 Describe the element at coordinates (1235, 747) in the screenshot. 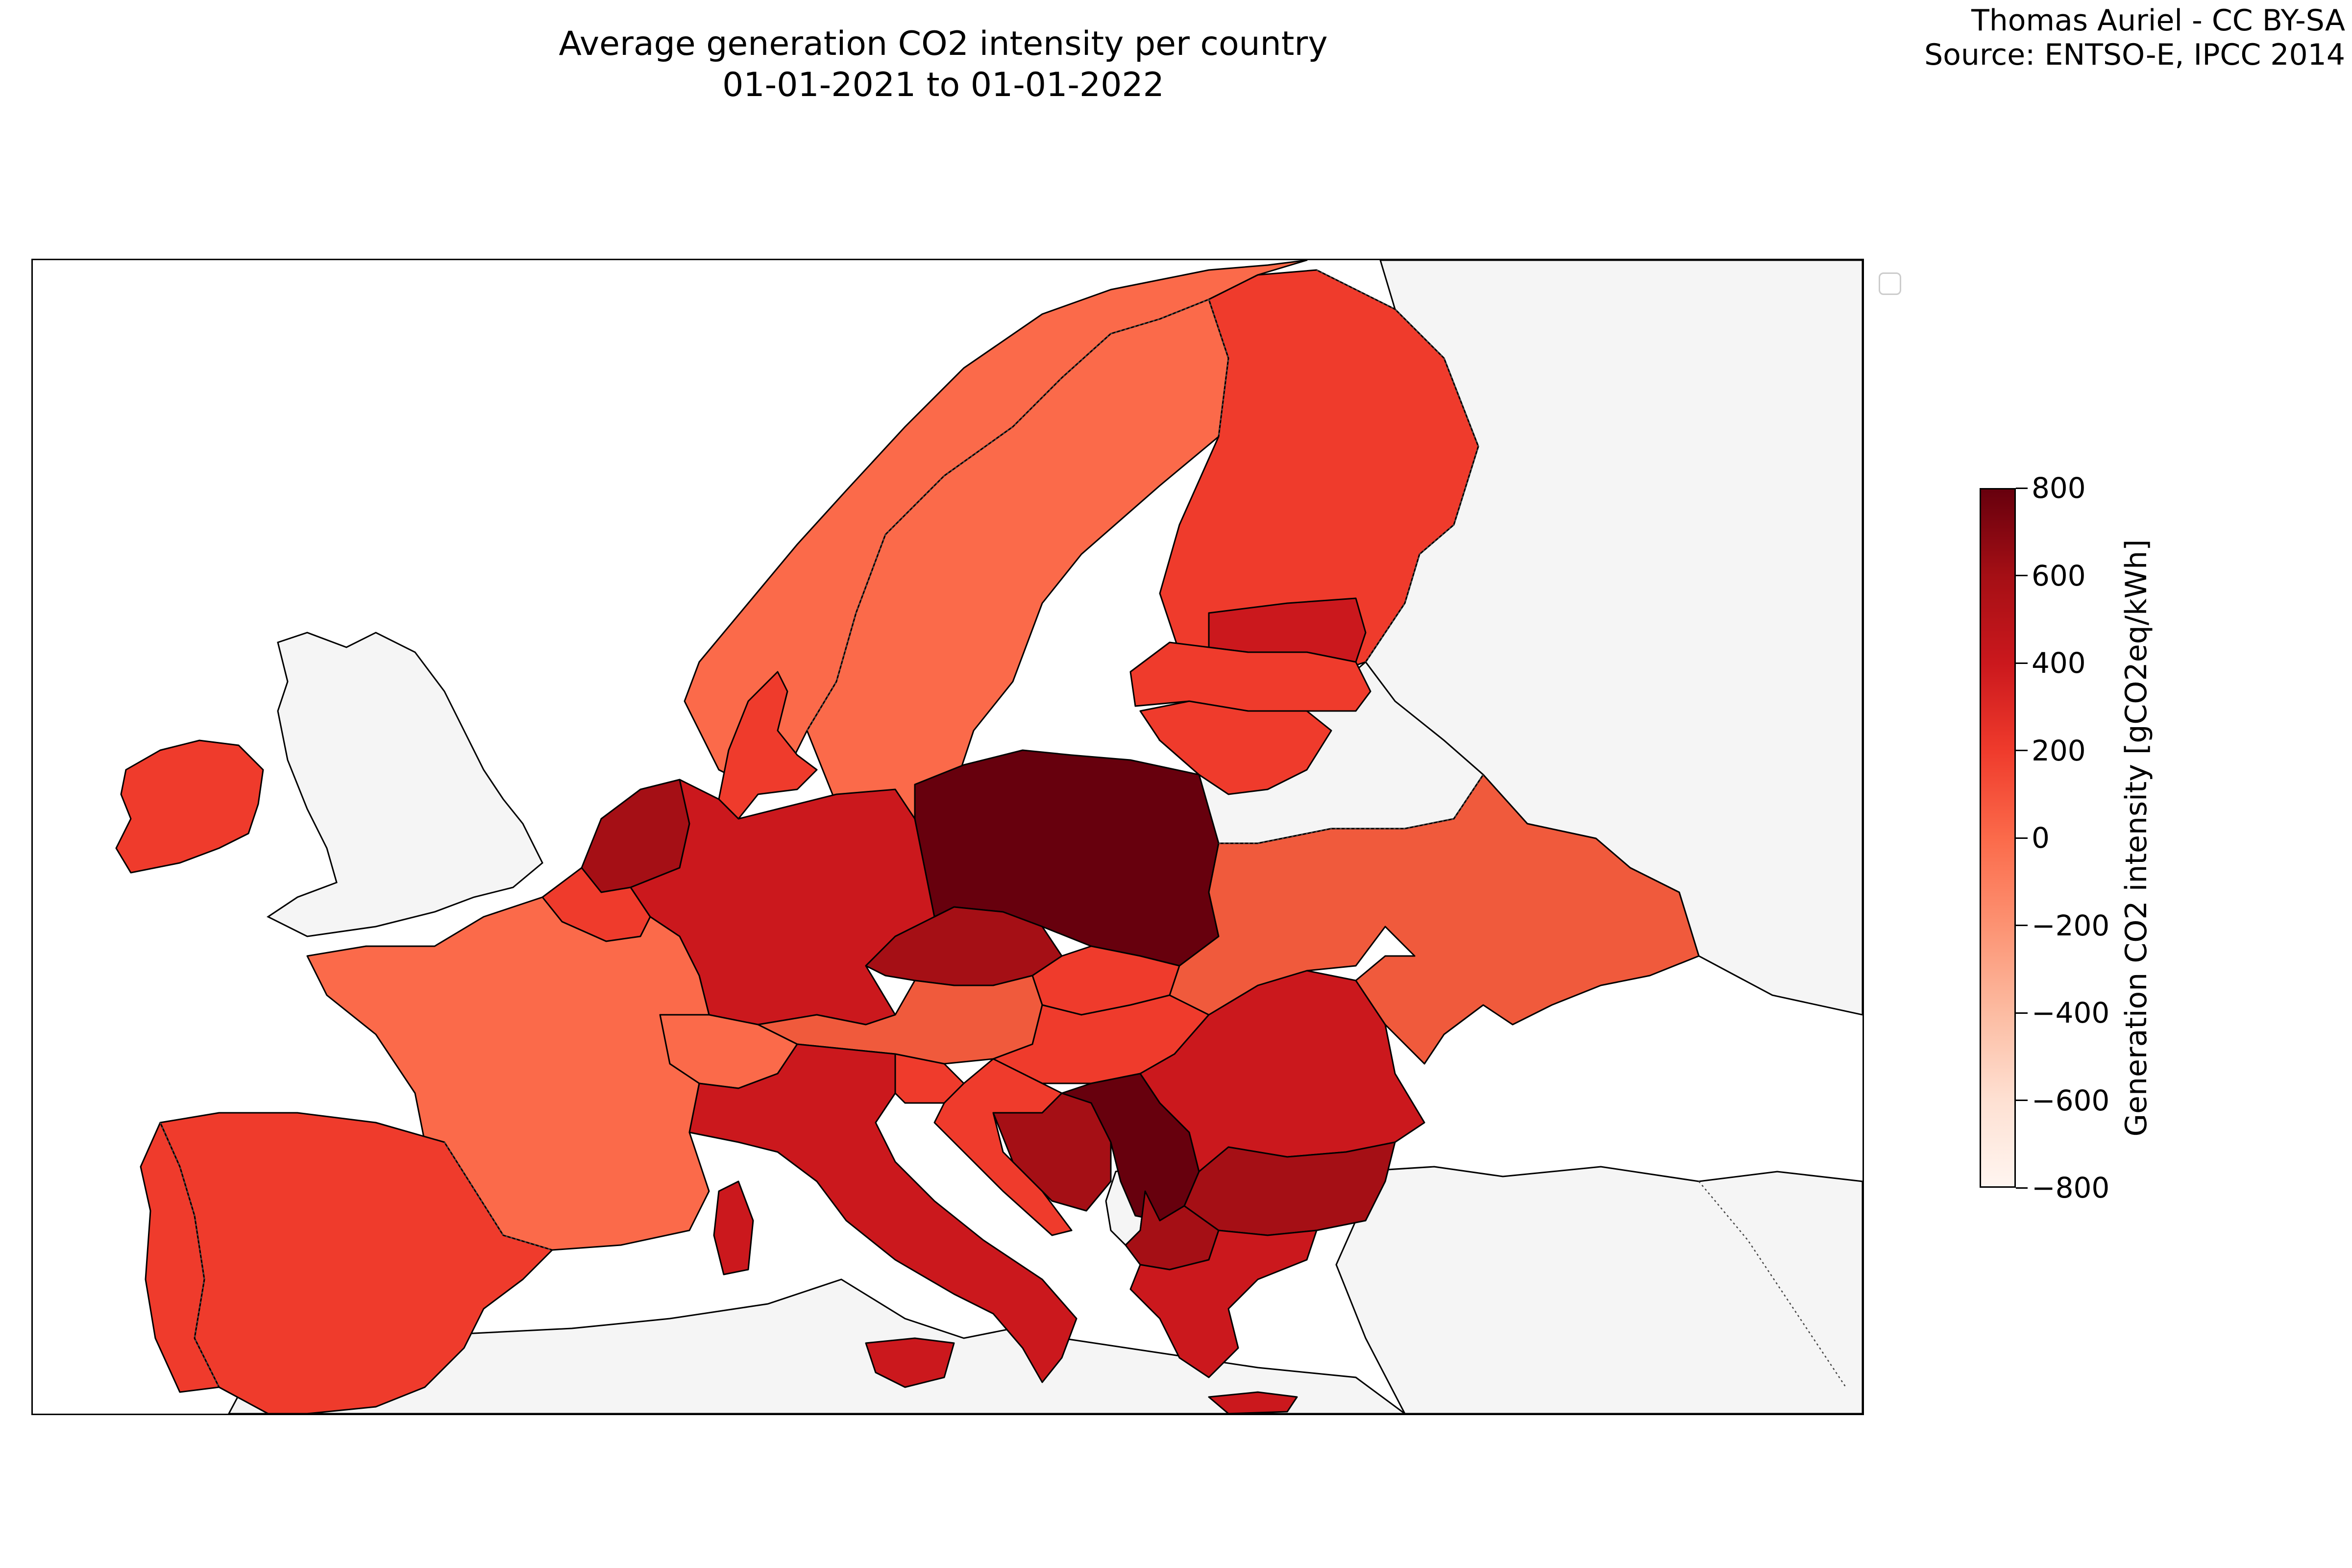

I see `country-lithuania` at that location.